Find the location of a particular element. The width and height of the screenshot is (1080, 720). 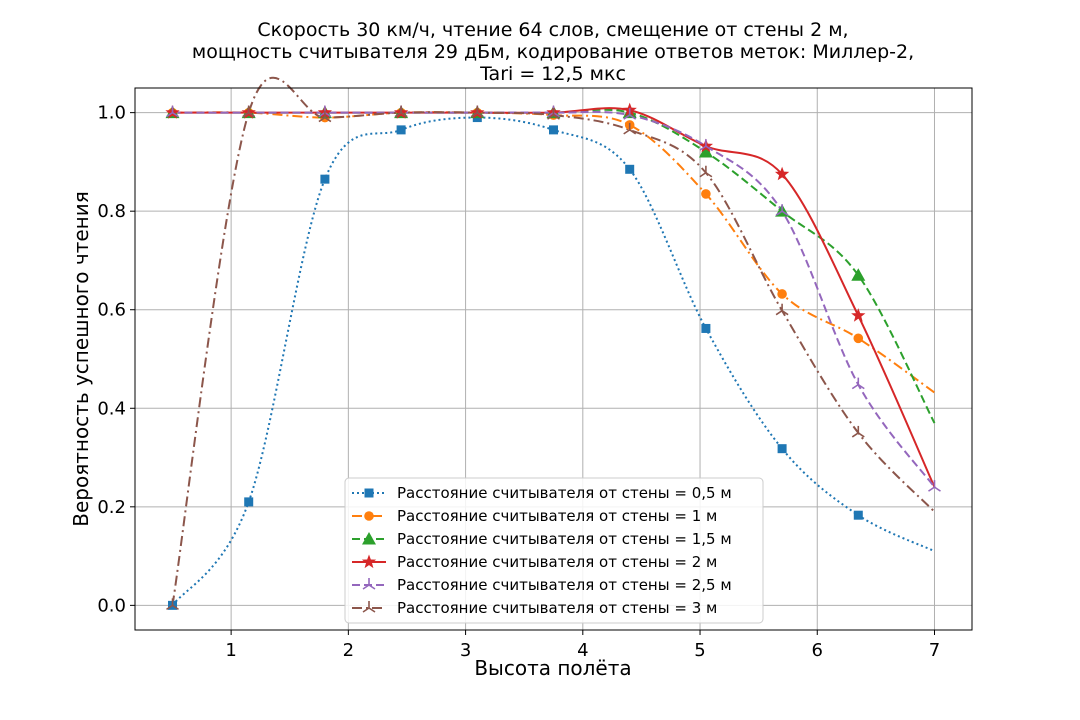

legend-label-5: Расстояние считывателя от стены = 2,5 м is located at coordinates (564, 585).